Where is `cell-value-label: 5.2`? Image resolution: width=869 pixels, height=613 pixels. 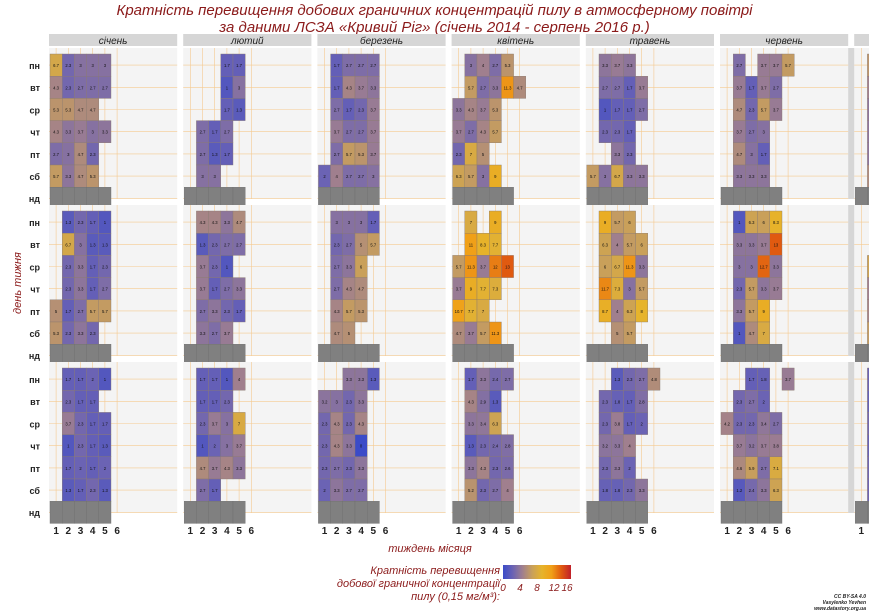
cell-value-label: 5.2 is located at coordinates (471, 490).